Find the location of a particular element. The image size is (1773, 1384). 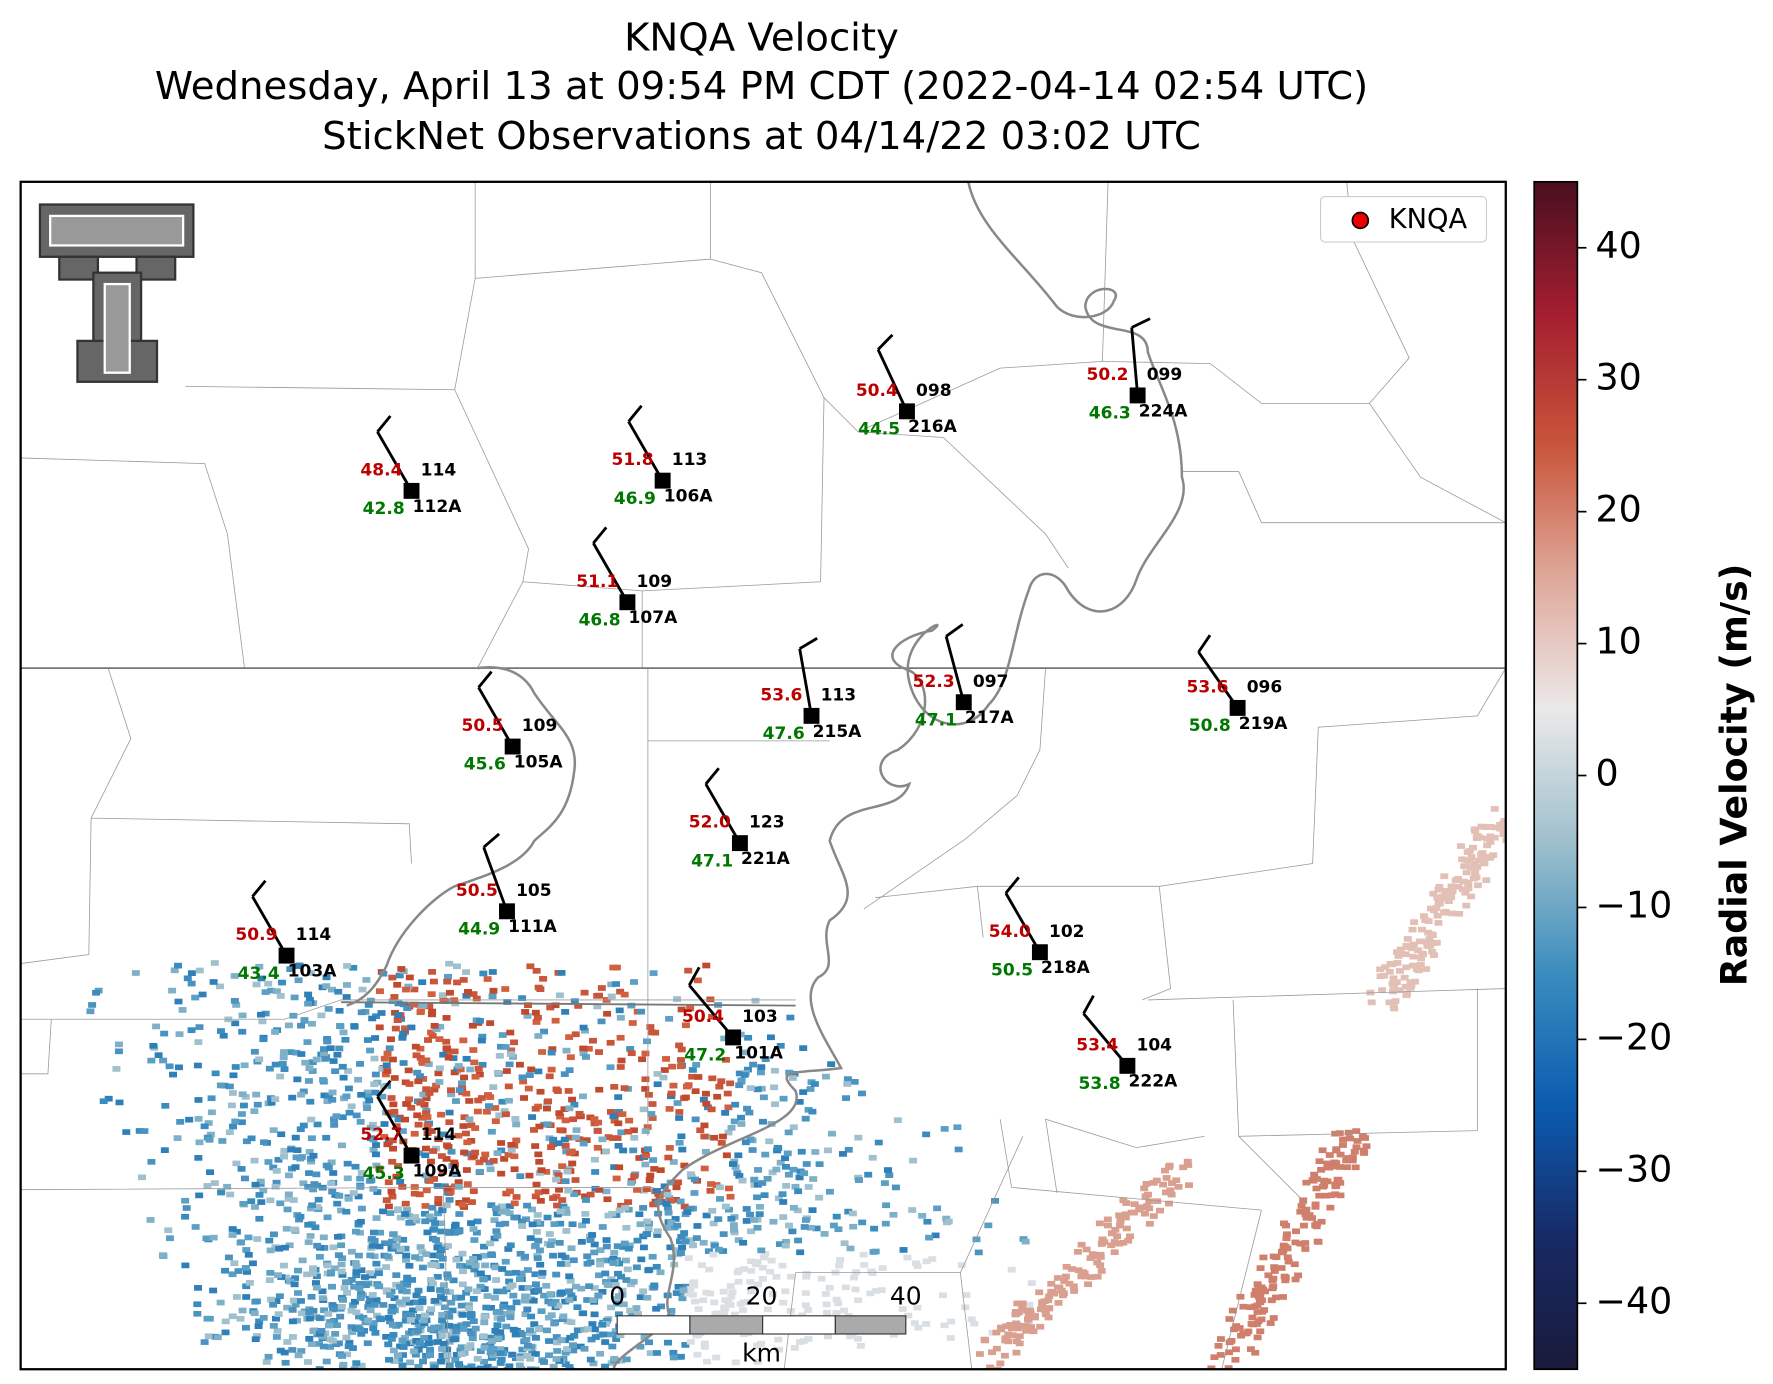

dewpoint: 47.6 is located at coordinates (784, 734).